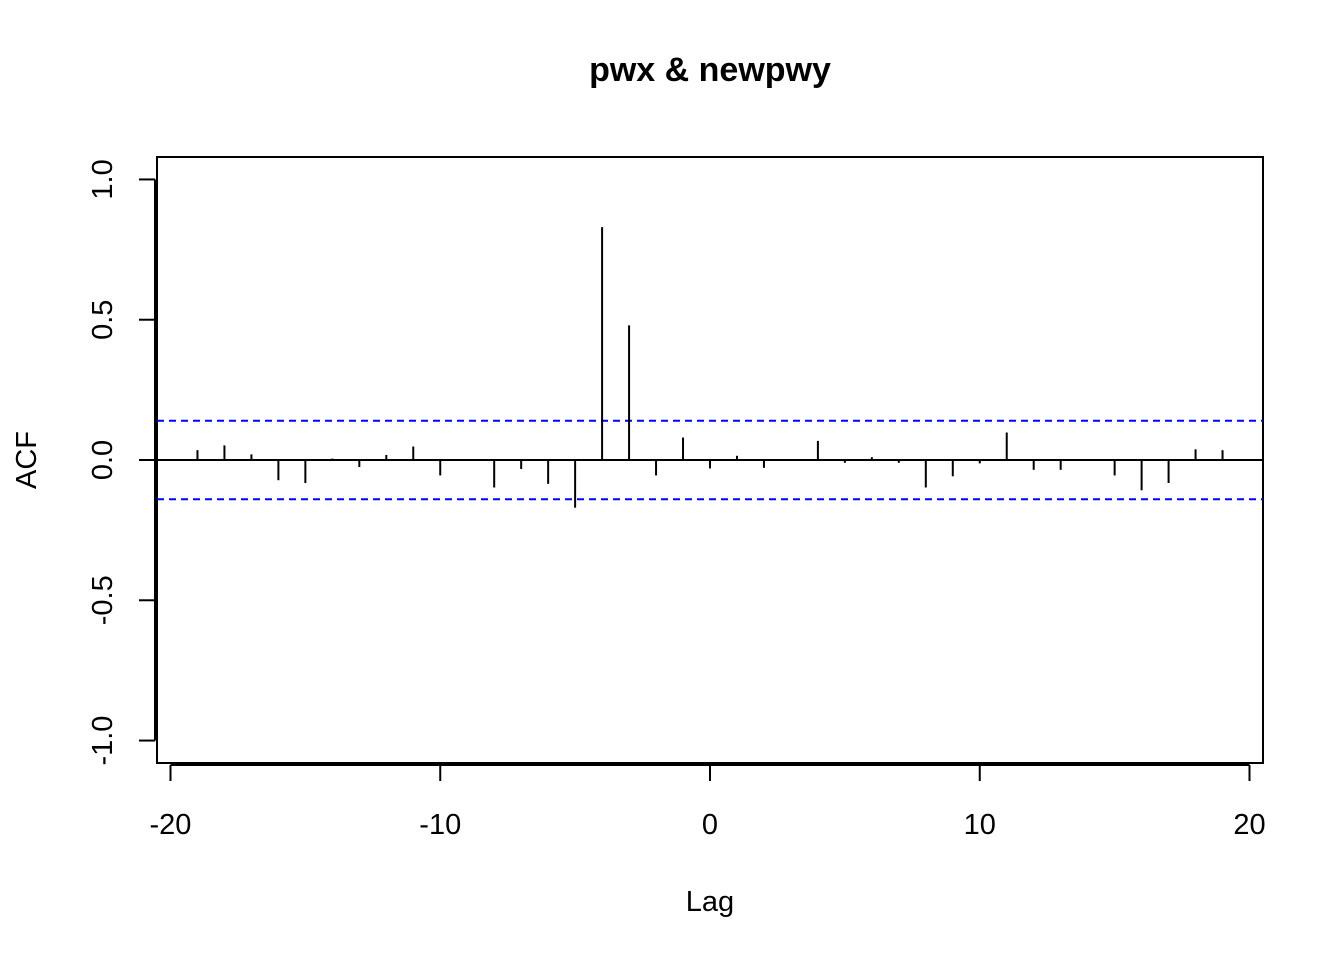 The height and width of the screenshot is (960, 1344). What do you see at coordinates (1249, 825) in the screenshot?
I see `x-tick-label: 20` at bounding box center [1249, 825].